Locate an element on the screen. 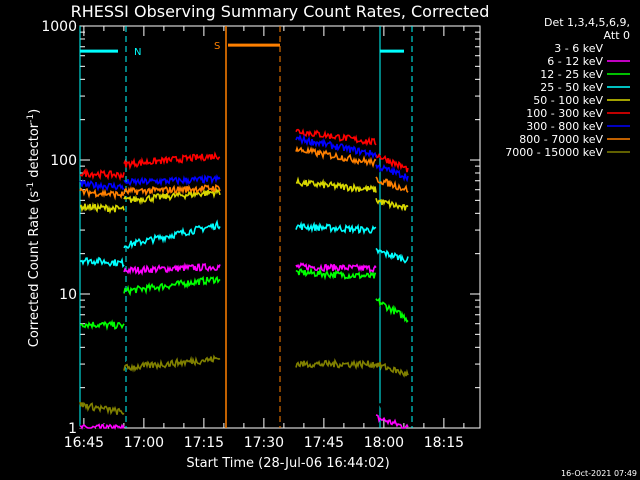 This screenshot has width=640, height=480. y-tick-label: 1000 is located at coordinates (59, 27).